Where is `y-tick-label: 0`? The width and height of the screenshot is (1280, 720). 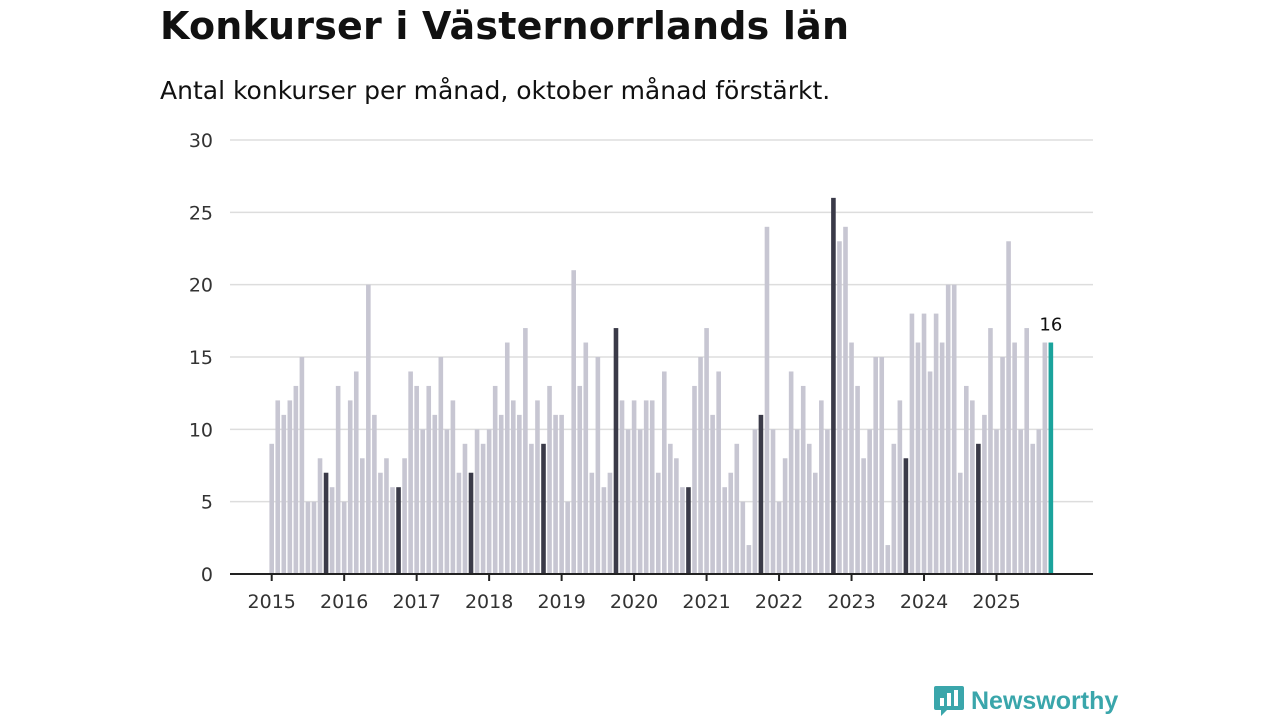 y-tick-label: 0 is located at coordinates (207, 575).